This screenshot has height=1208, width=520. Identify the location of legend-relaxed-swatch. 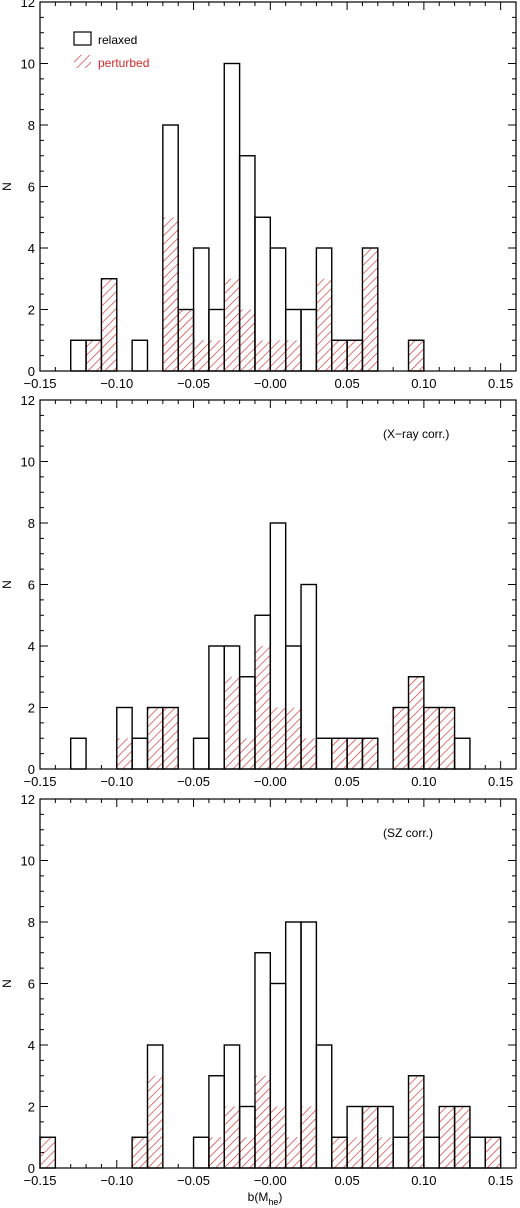
(82, 38).